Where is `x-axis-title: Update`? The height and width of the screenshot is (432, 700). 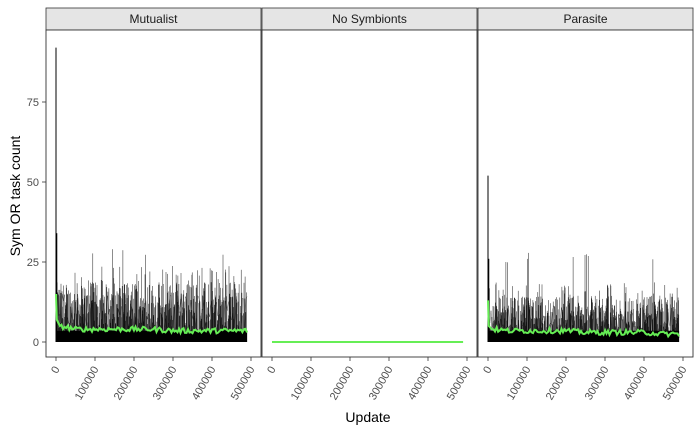 x-axis-title: Update is located at coordinates (367, 417).